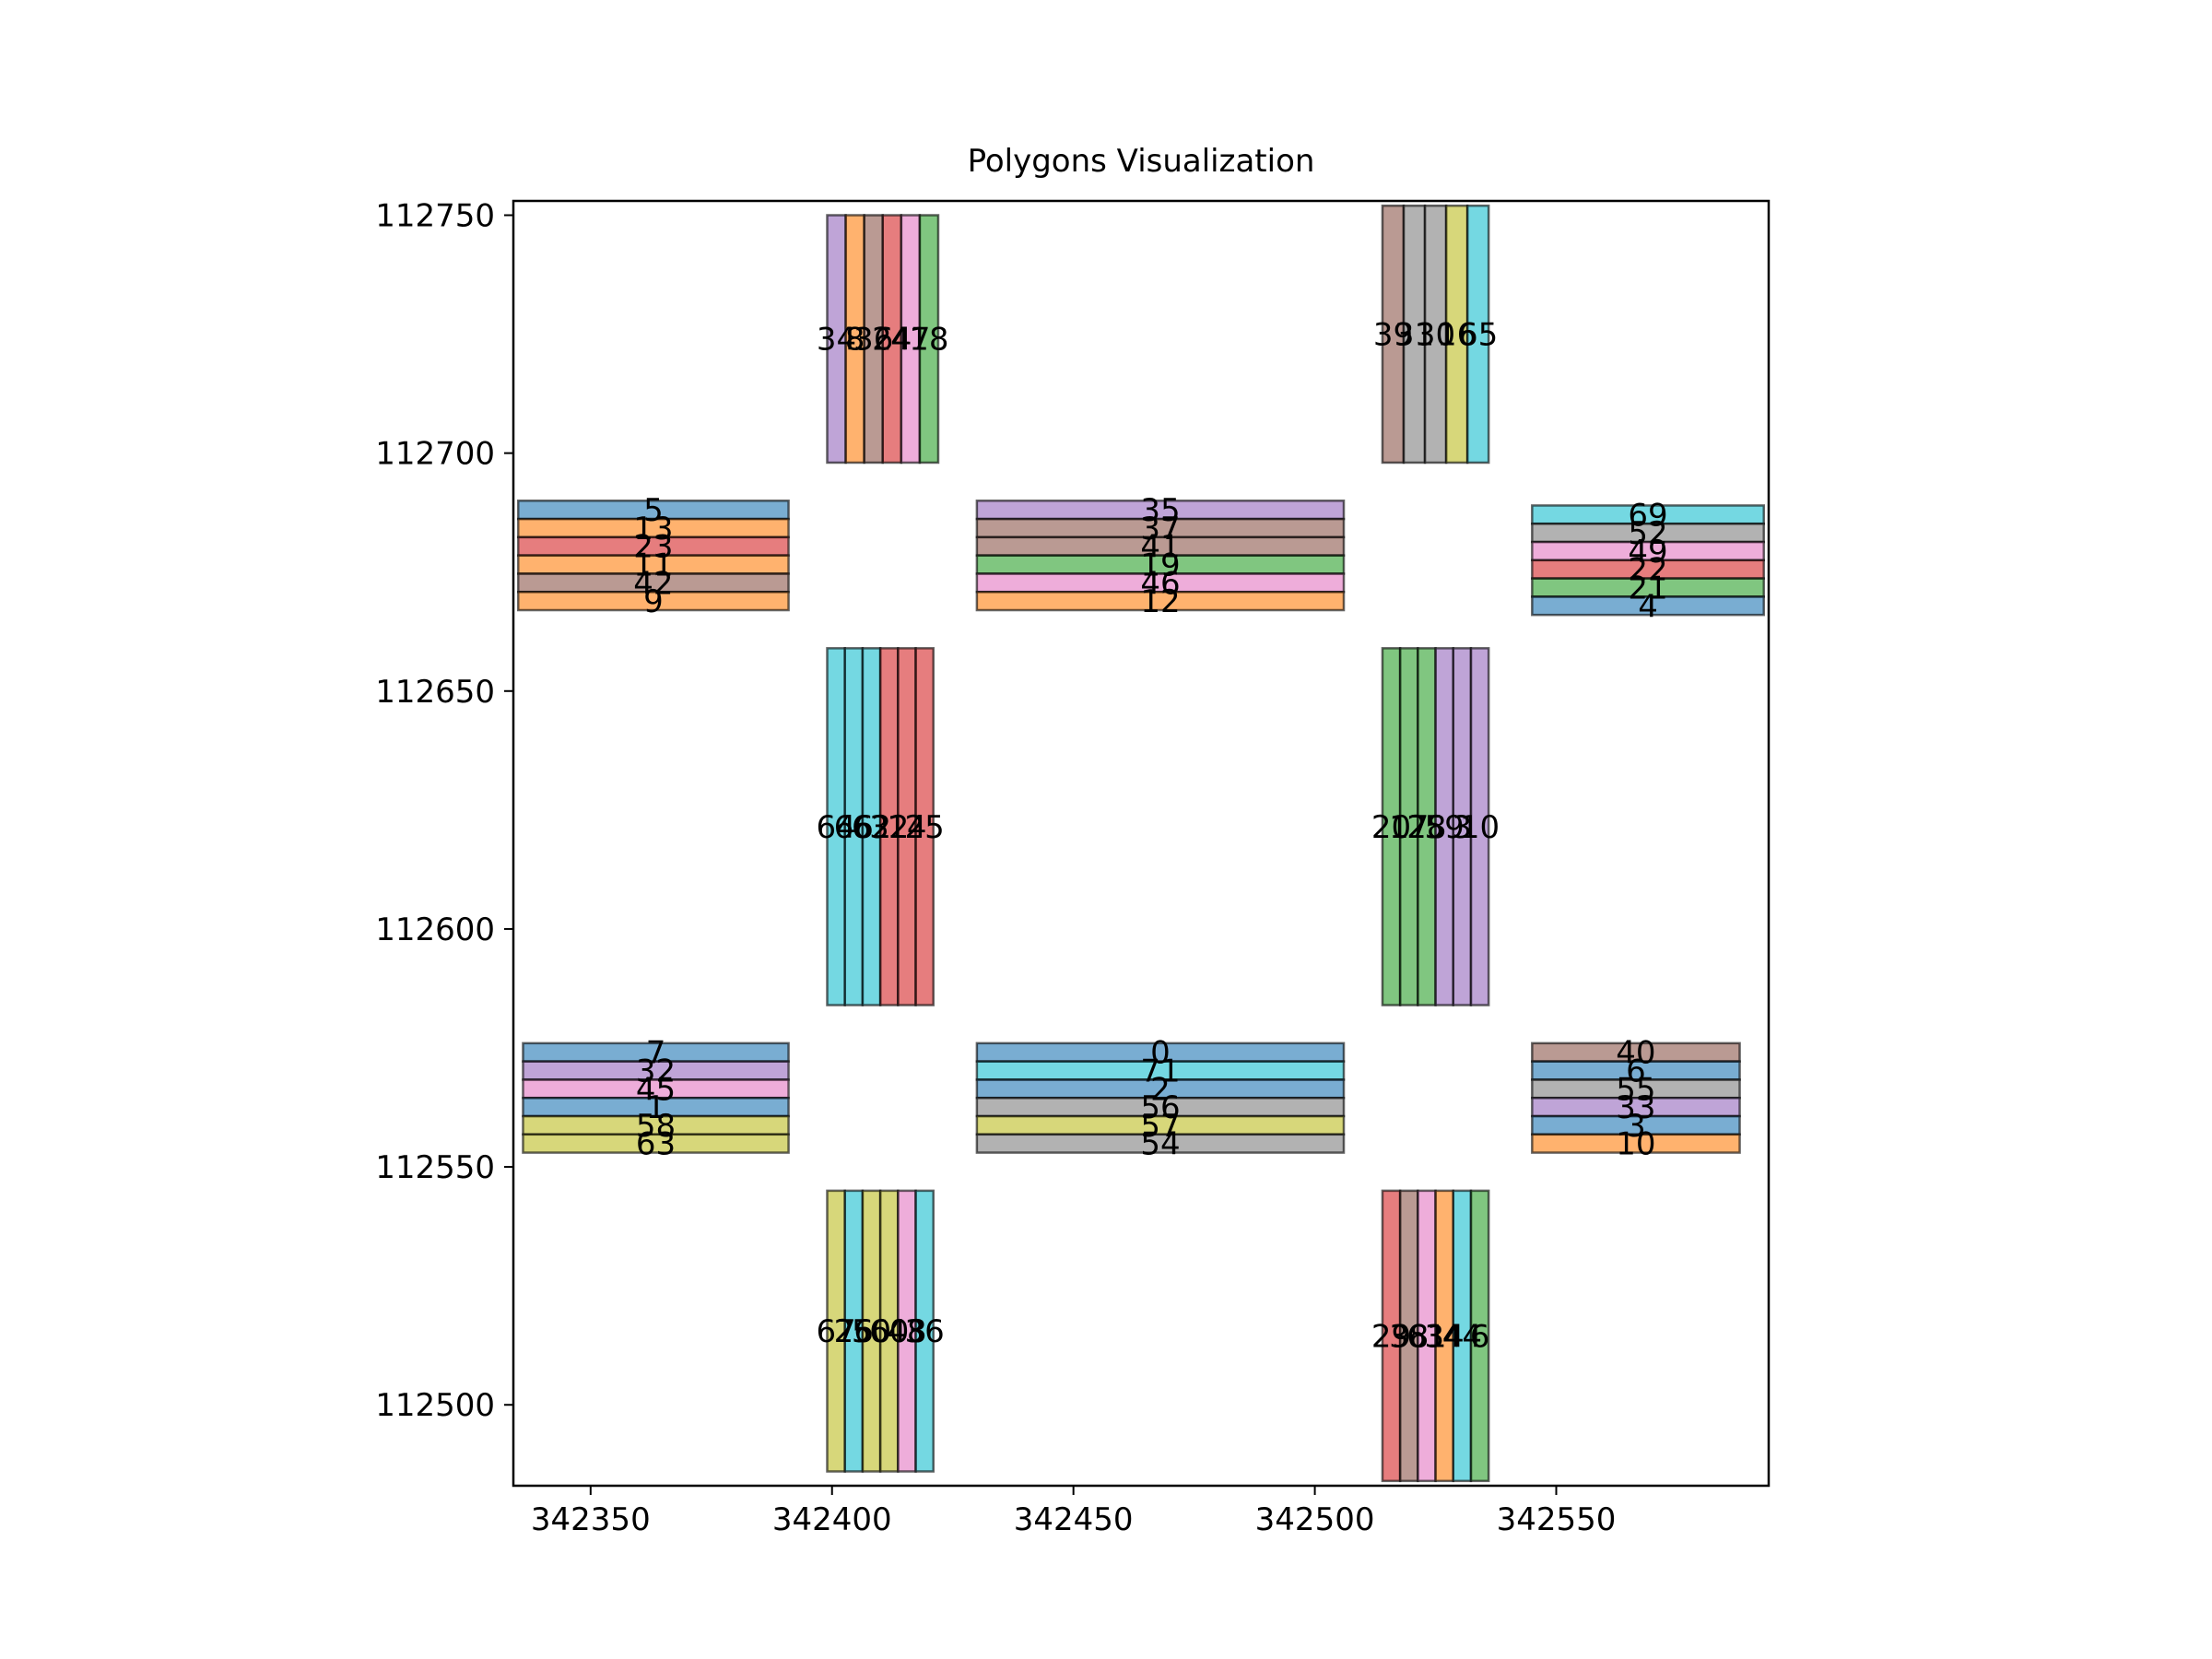 This screenshot has width=2212, height=1659. What do you see at coordinates (1391, 1336) in the screenshot?
I see `polygon-label: 29` at bounding box center [1391, 1336].